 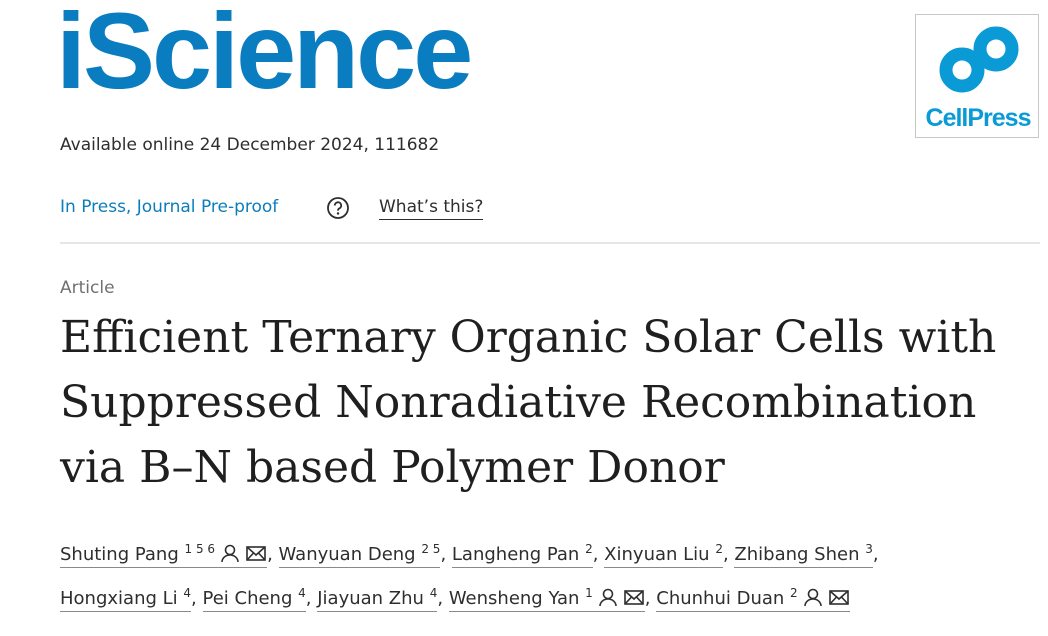 I want to click on status-link: In Press, Journal Pre-proof, so click(x=169, y=207).